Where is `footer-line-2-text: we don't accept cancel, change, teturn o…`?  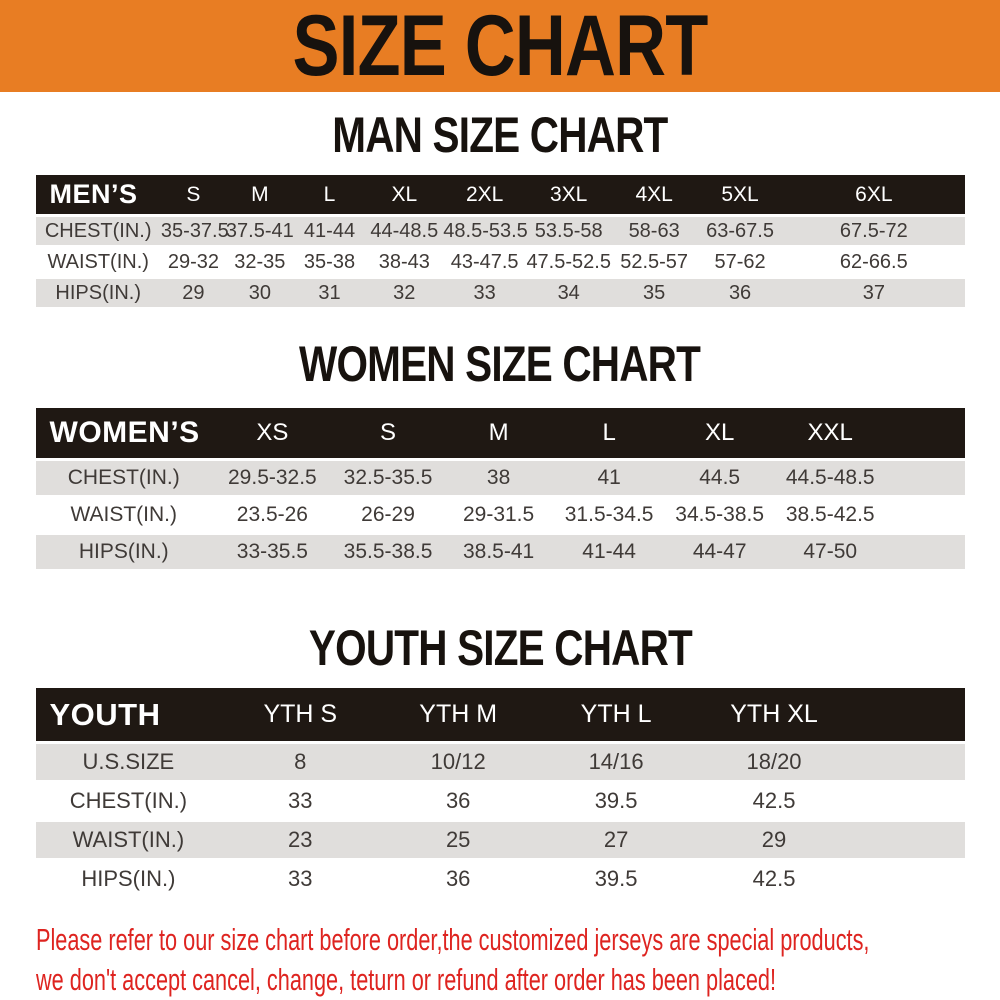 footer-line-2-text: we don't accept cancel, change, teturn o… is located at coordinates (405, 979).